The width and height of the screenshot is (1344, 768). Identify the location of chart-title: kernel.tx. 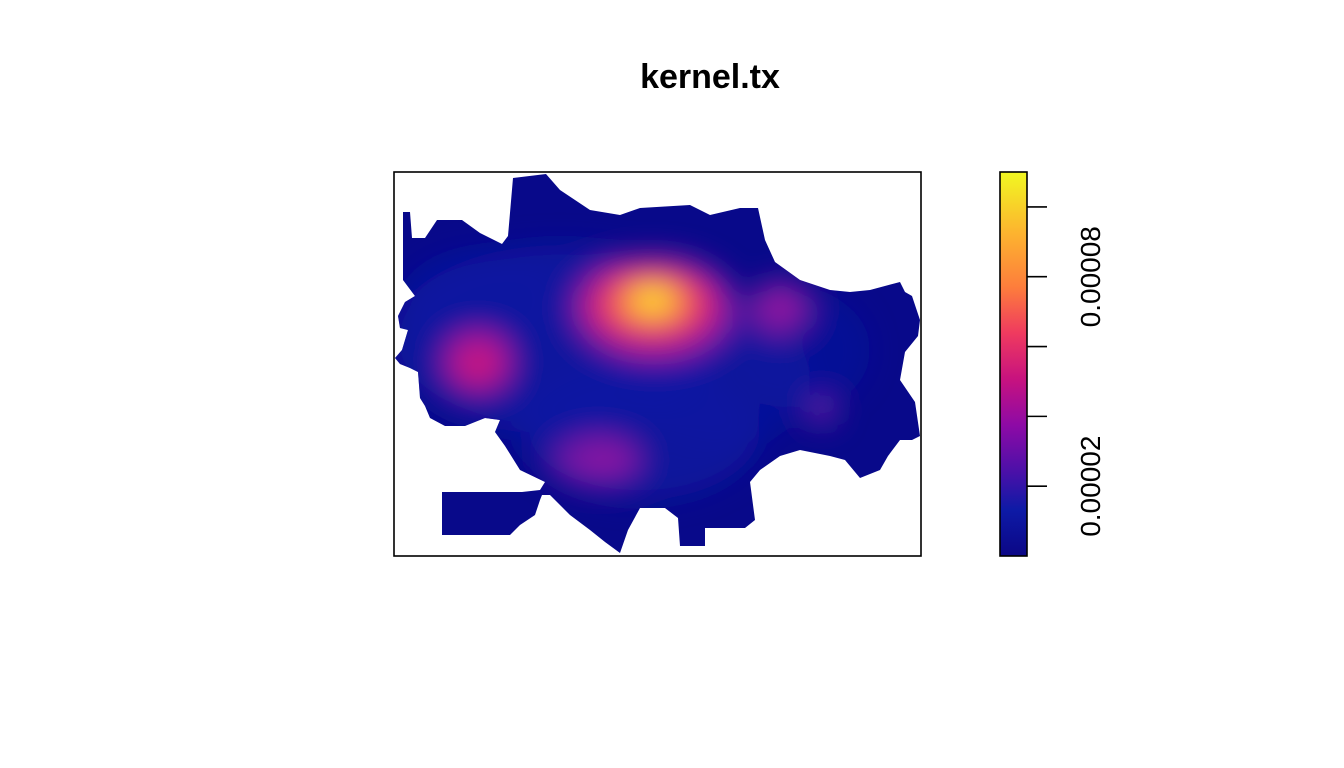
(710, 77).